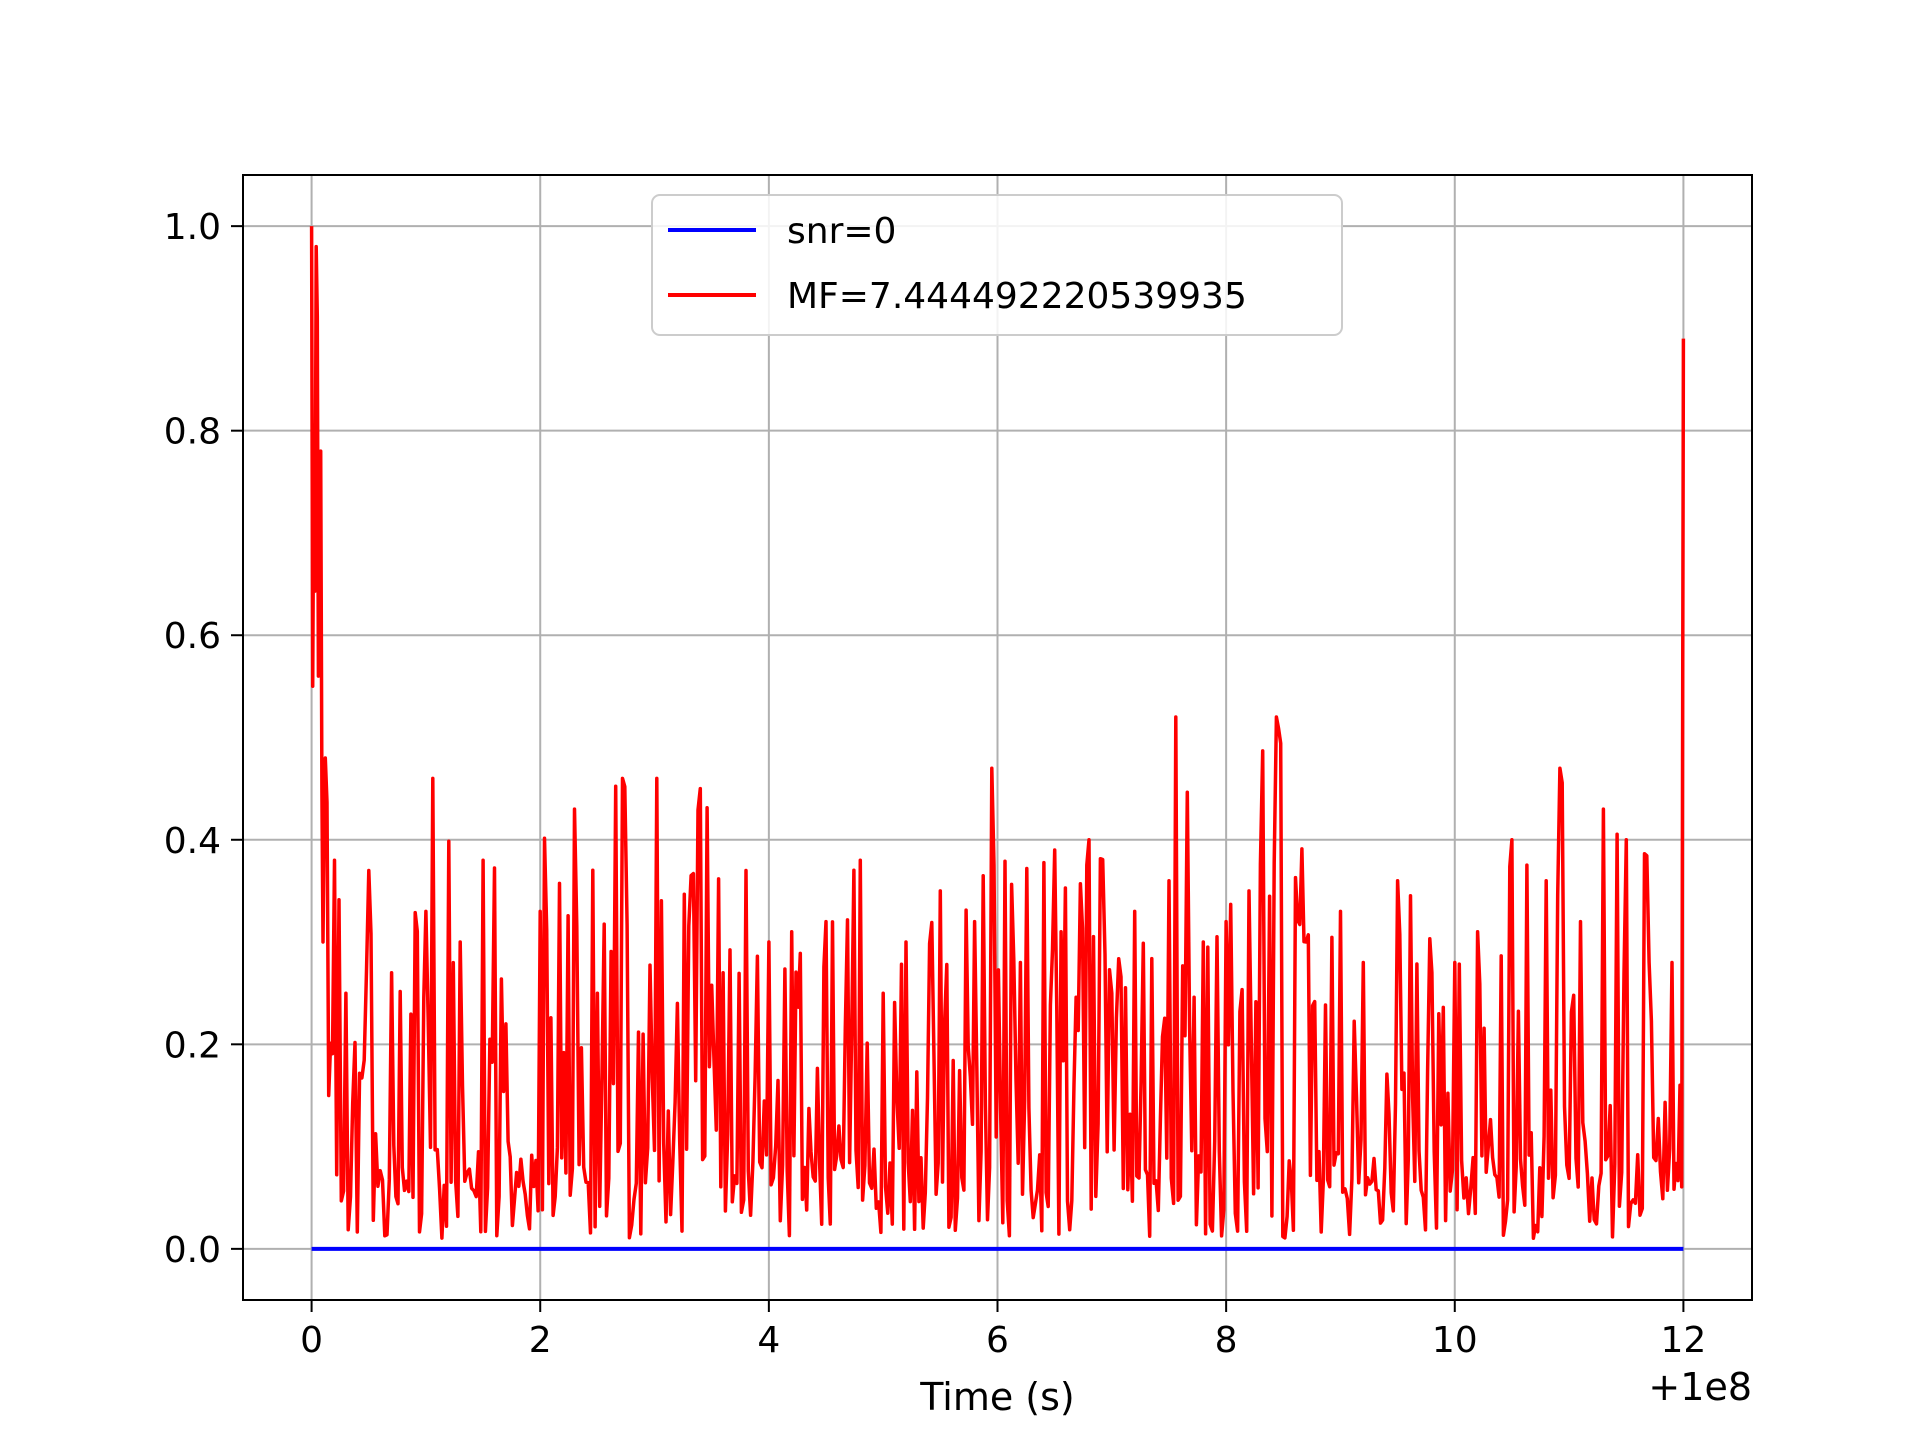 This screenshot has width=1920, height=1440. Describe the element at coordinates (1226, 1340) in the screenshot. I see `x-tick-label: 8` at that location.